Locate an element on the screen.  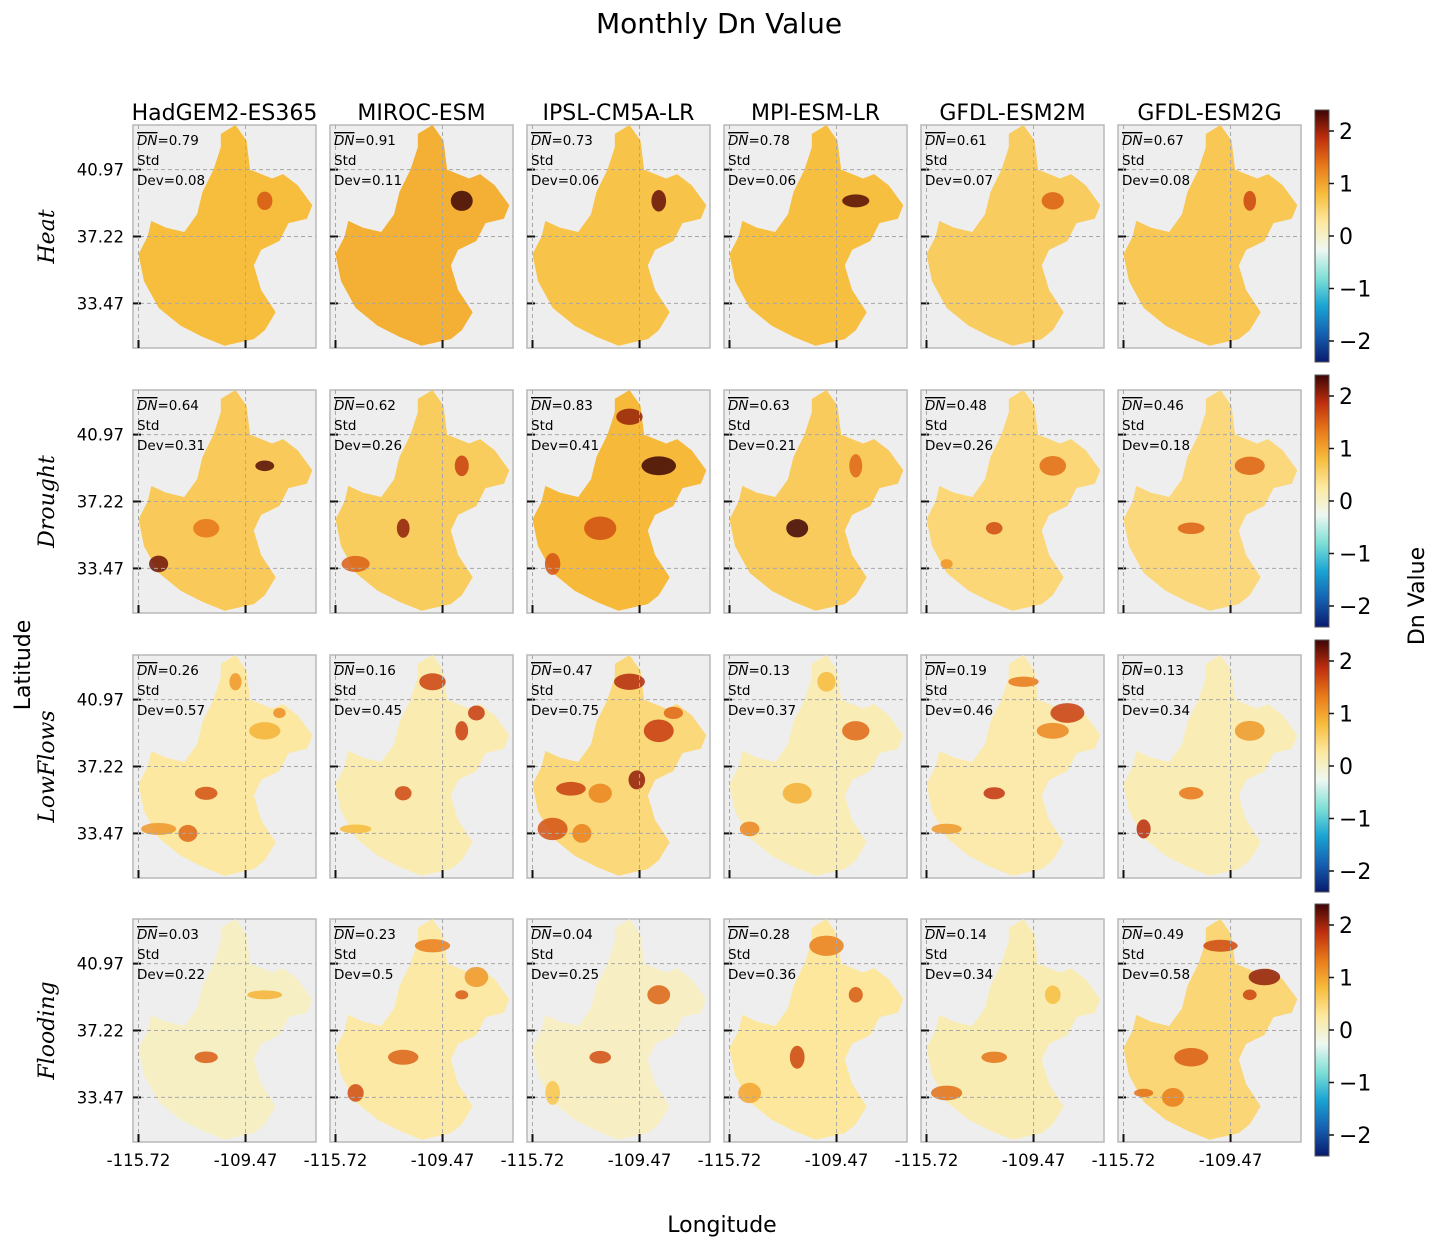
dev-annotation: Dev=0.07 is located at coordinates (959, 181).